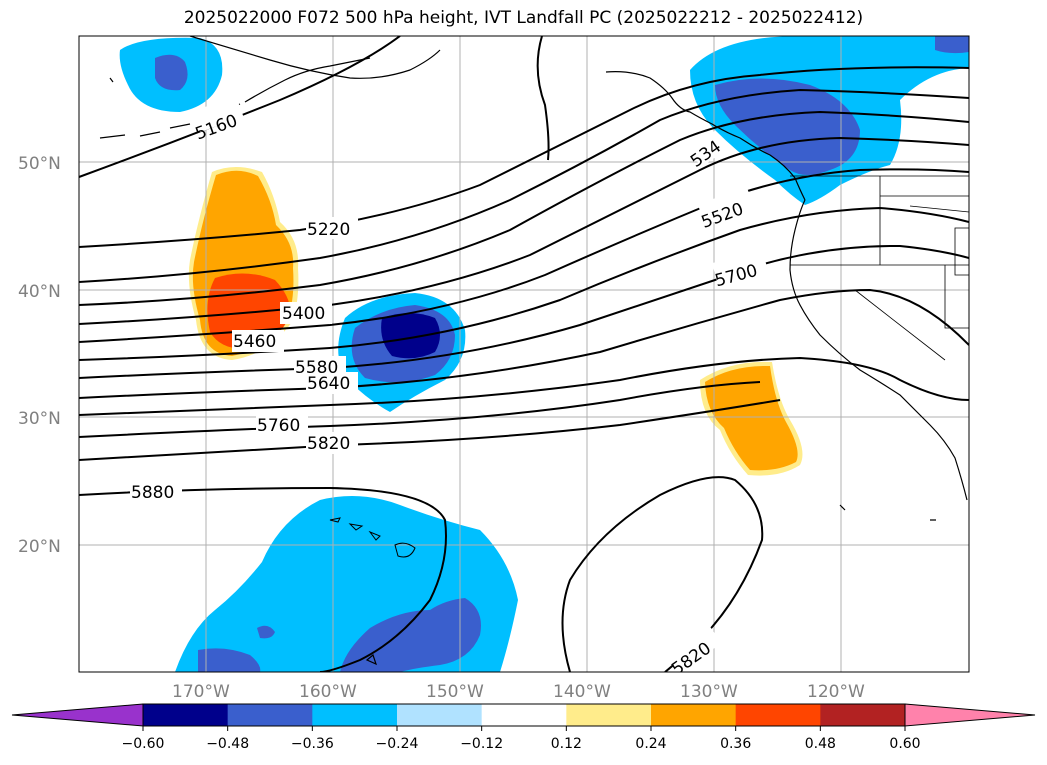 The width and height of the screenshot is (1047, 765). What do you see at coordinates (77, 715) in the screenshot?
I see `colorbar-extend-low` at bounding box center [77, 715].